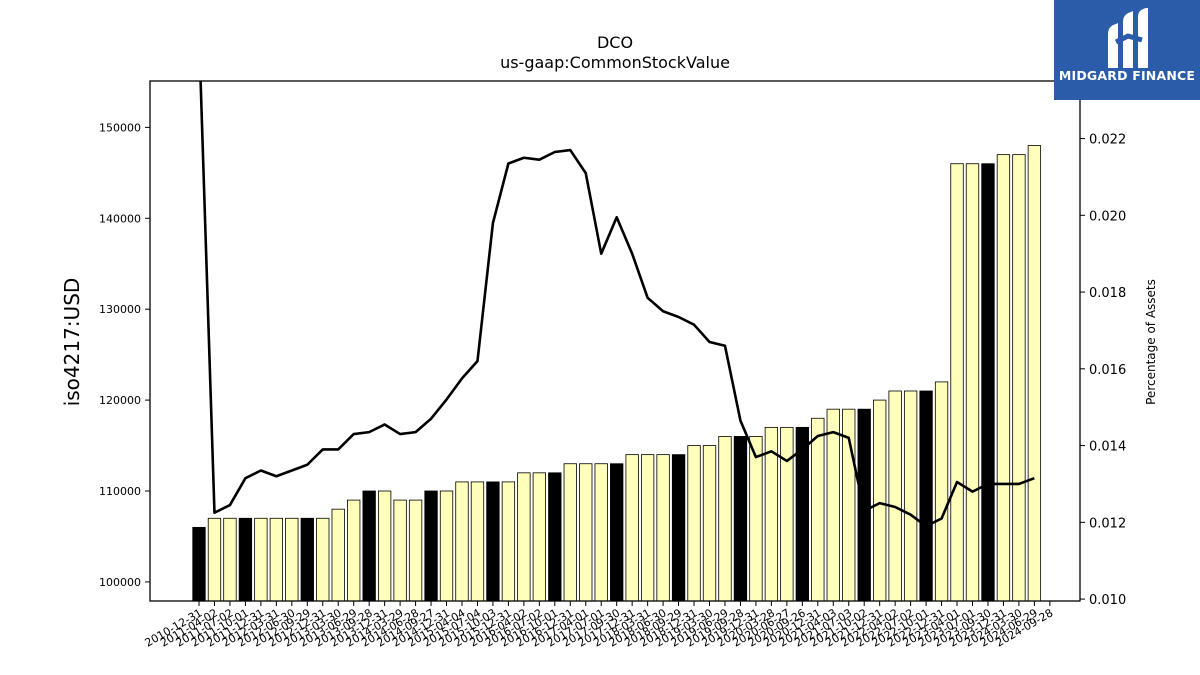  I want to click on y-tick-label: 130000, so click(120, 309).